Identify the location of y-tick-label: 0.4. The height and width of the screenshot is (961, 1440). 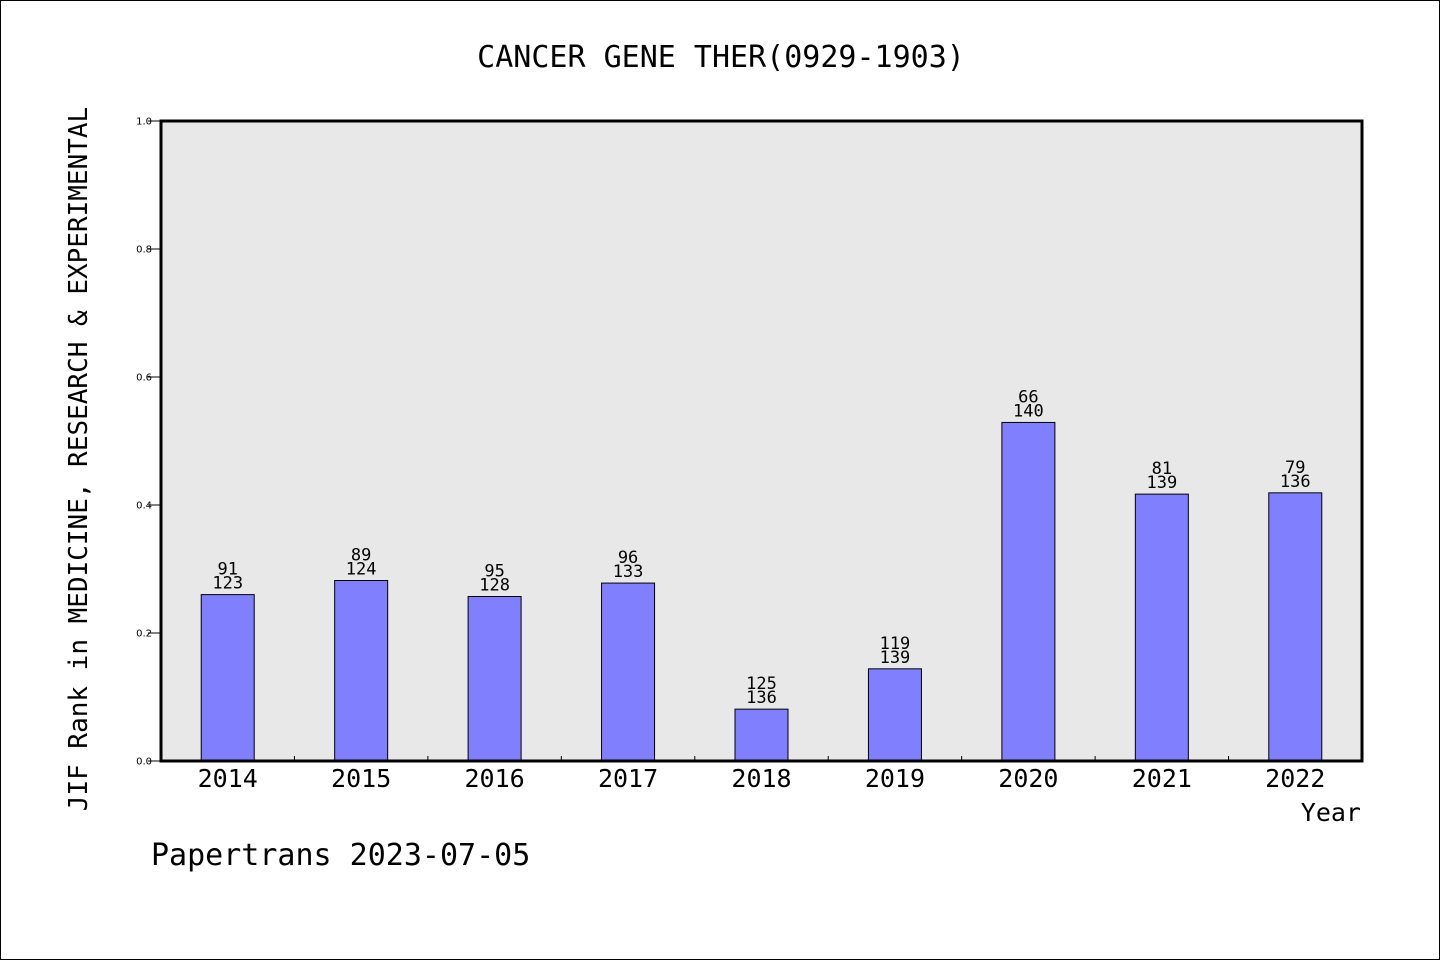
(144, 506).